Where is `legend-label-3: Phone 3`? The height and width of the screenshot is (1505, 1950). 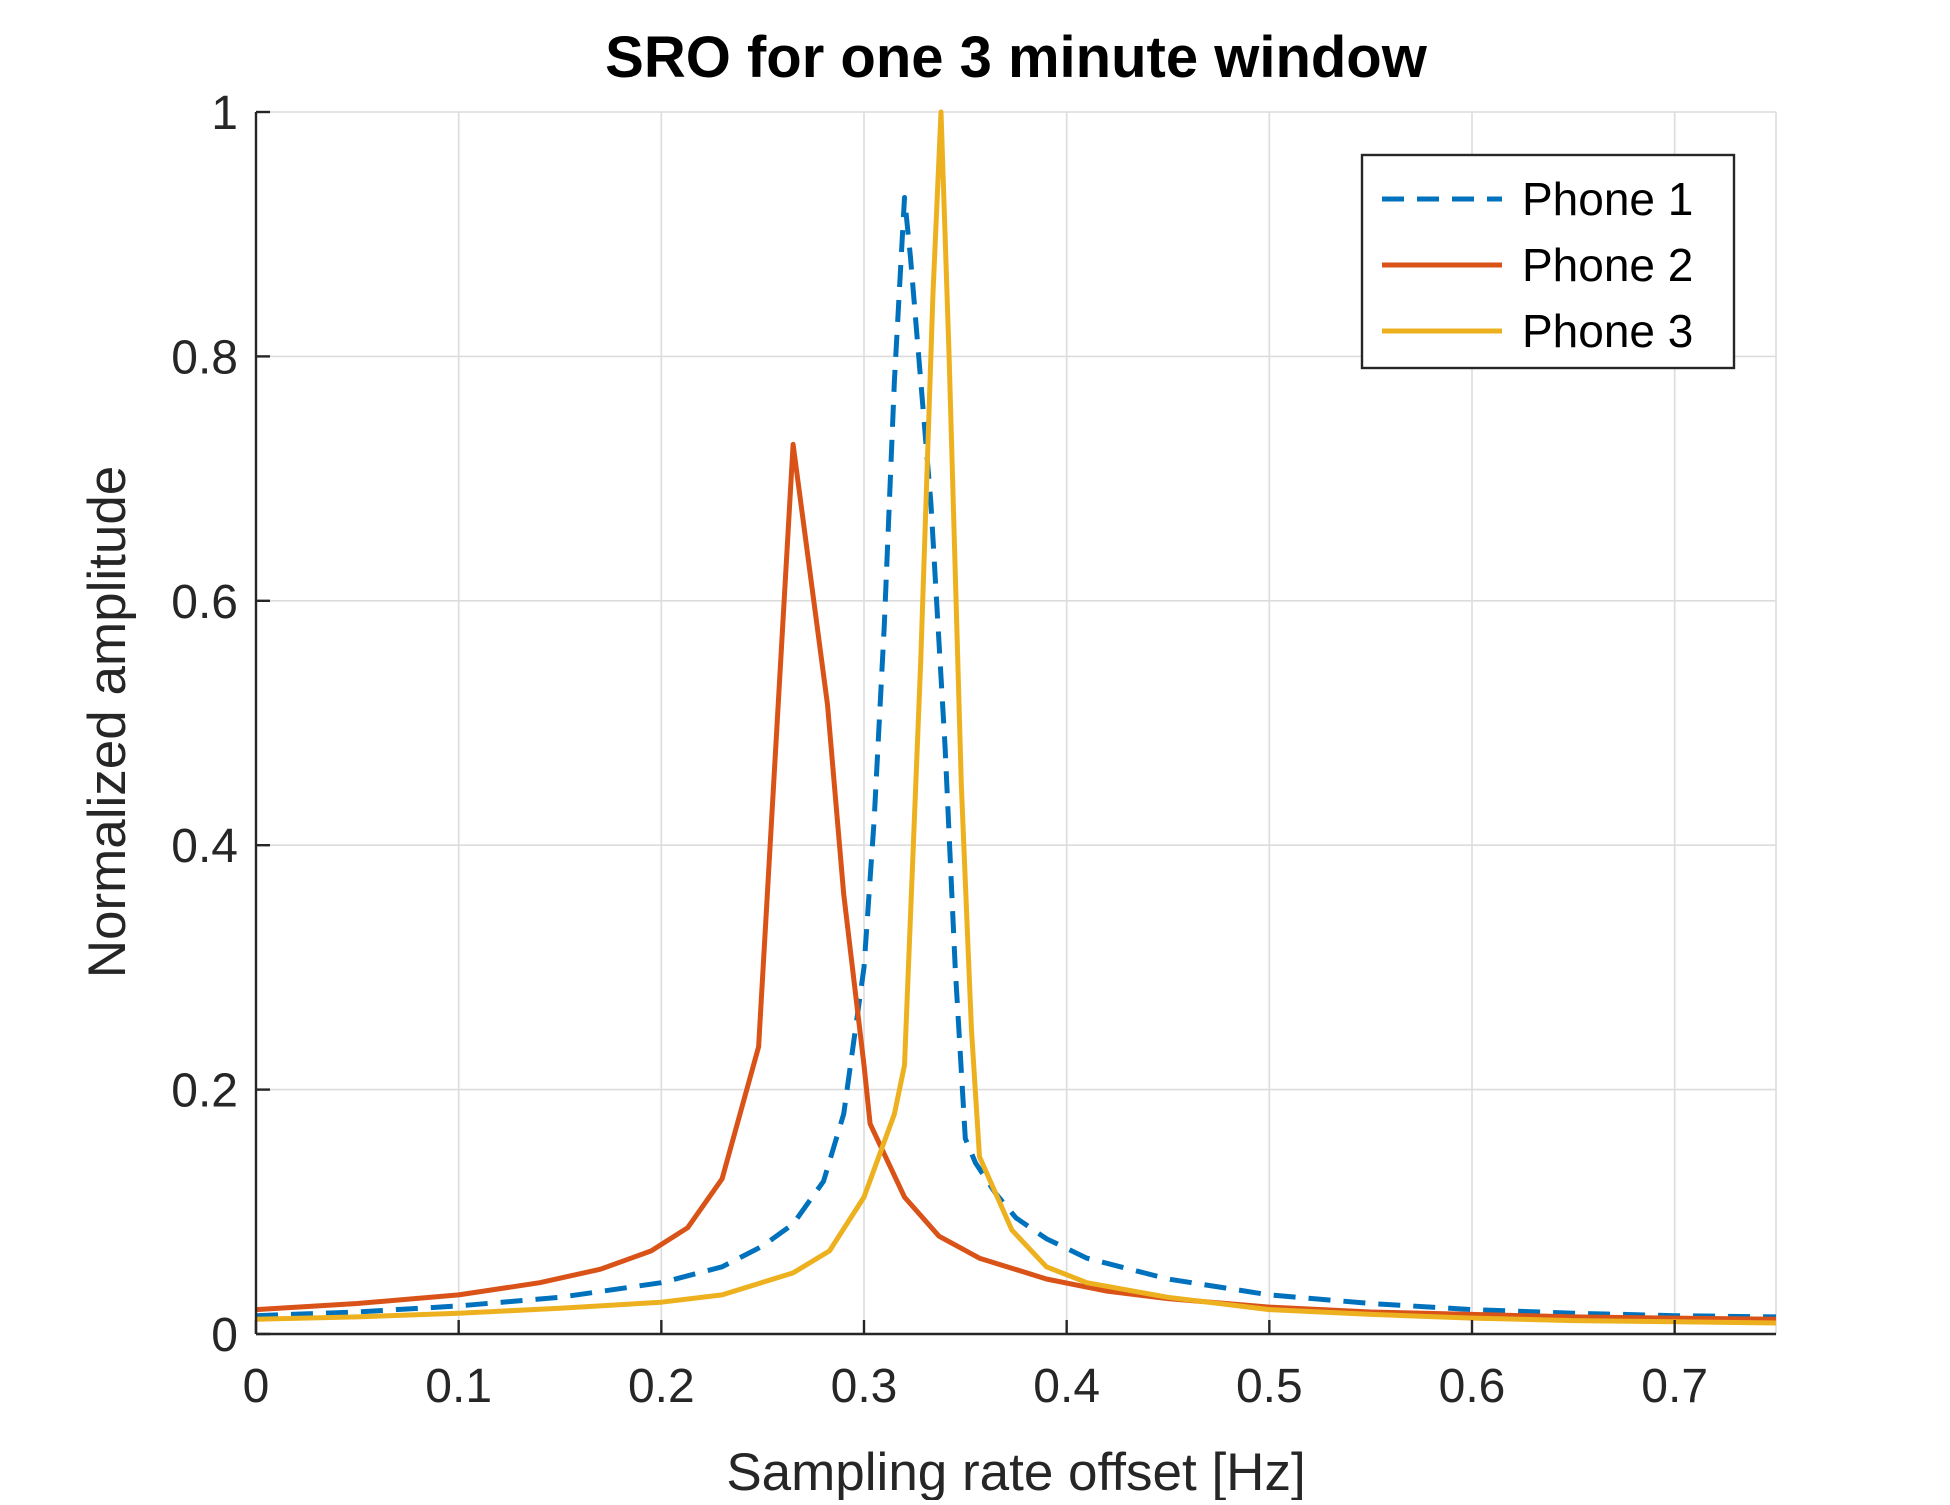 legend-label-3: Phone 3 is located at coordinates (1607, 331).